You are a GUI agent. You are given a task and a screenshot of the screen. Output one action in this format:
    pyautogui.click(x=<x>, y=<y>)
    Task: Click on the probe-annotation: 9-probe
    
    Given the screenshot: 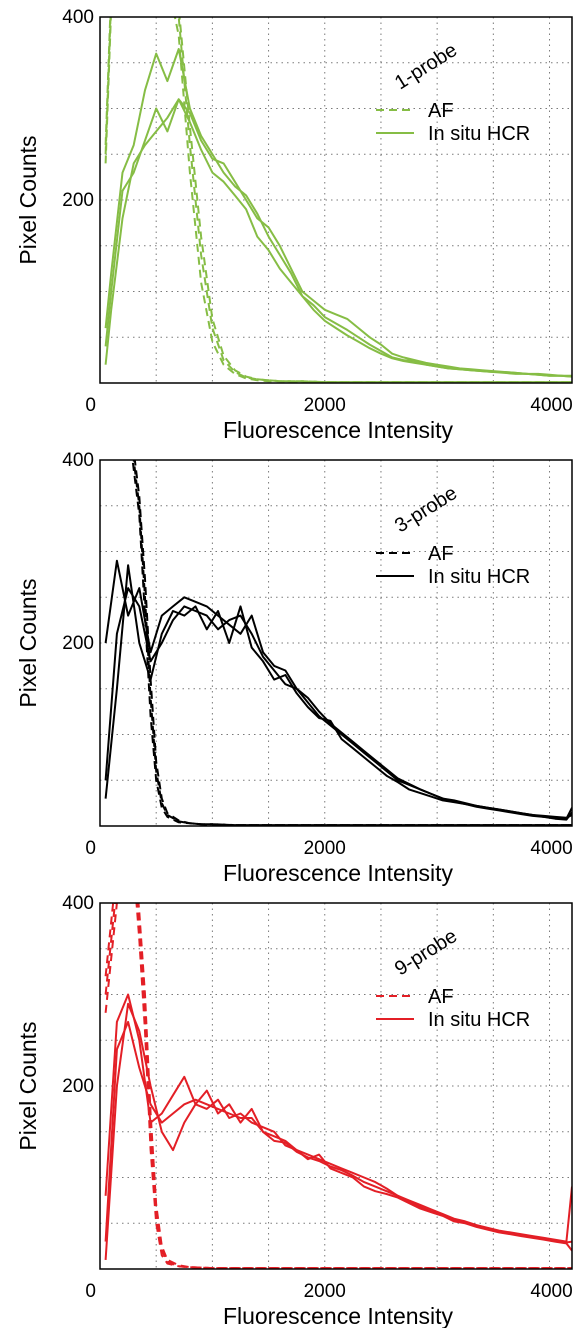 What is the action you would take?
    pyautogui.click(x=426, y=952)
    